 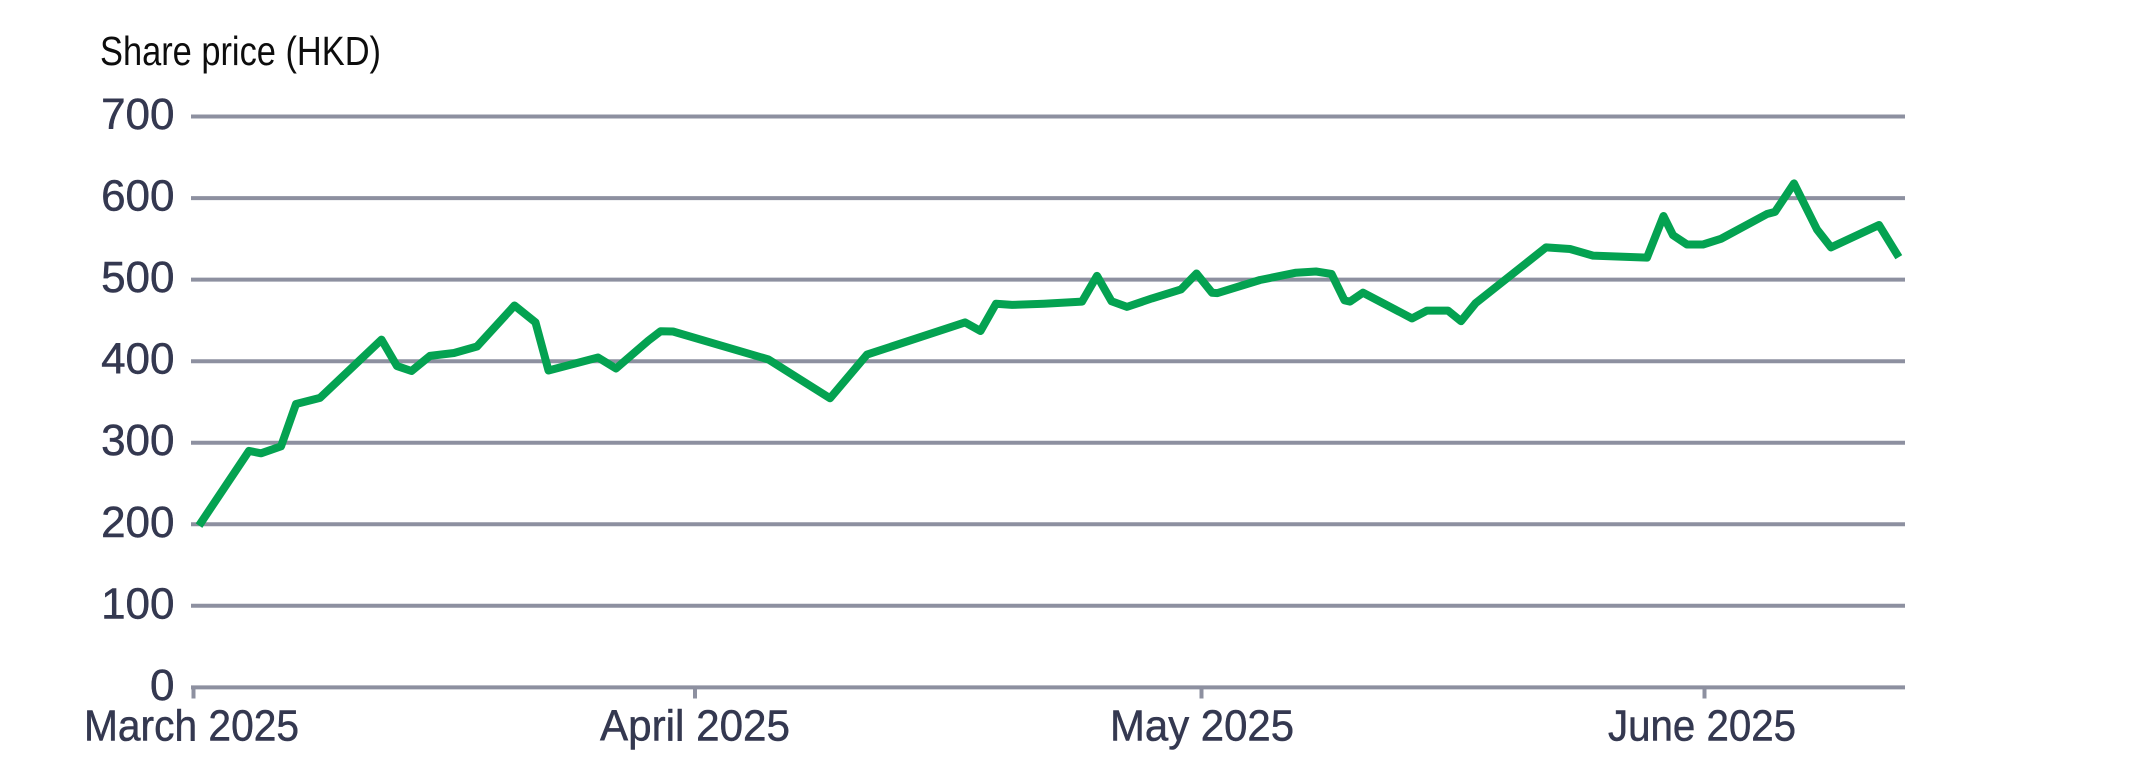 I want to click on svg-text: April 2025, so click(x=695, y=726).